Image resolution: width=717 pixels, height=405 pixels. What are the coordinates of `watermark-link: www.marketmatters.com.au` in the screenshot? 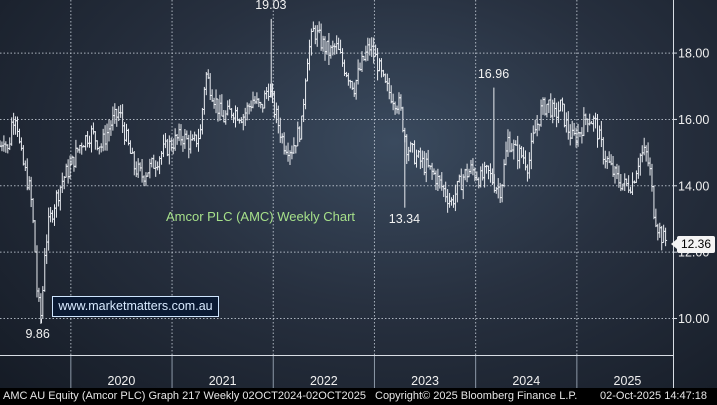 It's located at (135, 306).